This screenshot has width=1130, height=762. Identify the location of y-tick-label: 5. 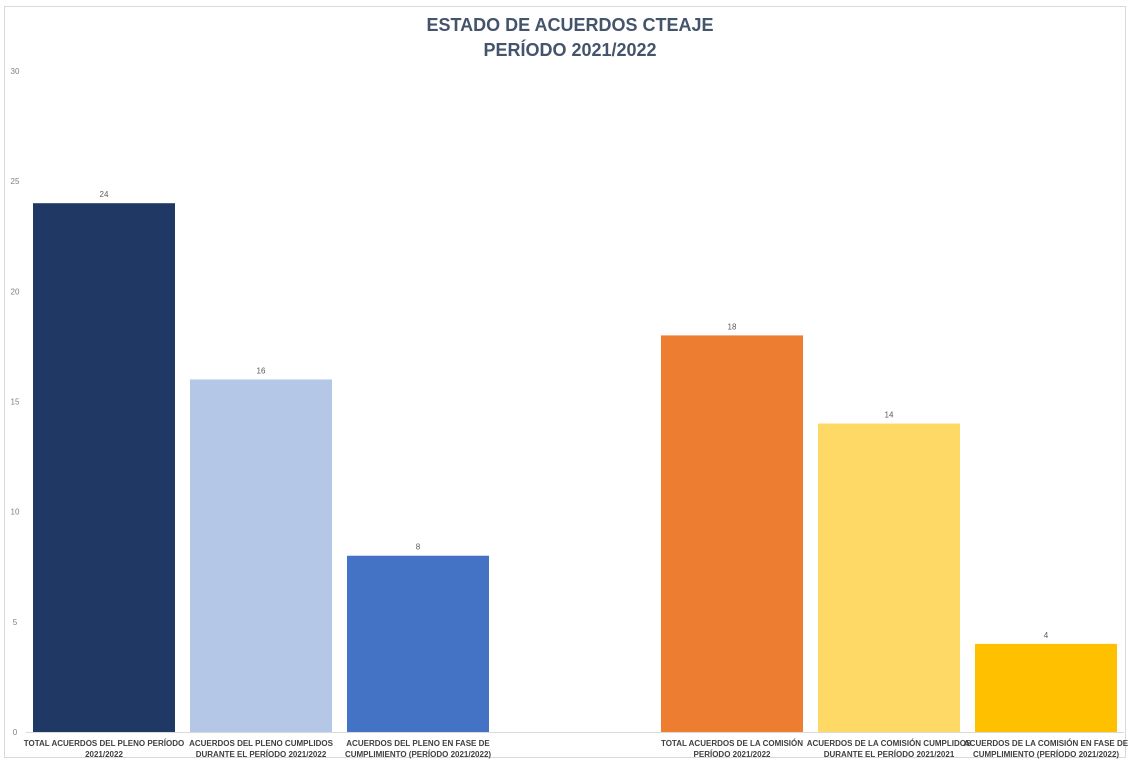
(15, 622).